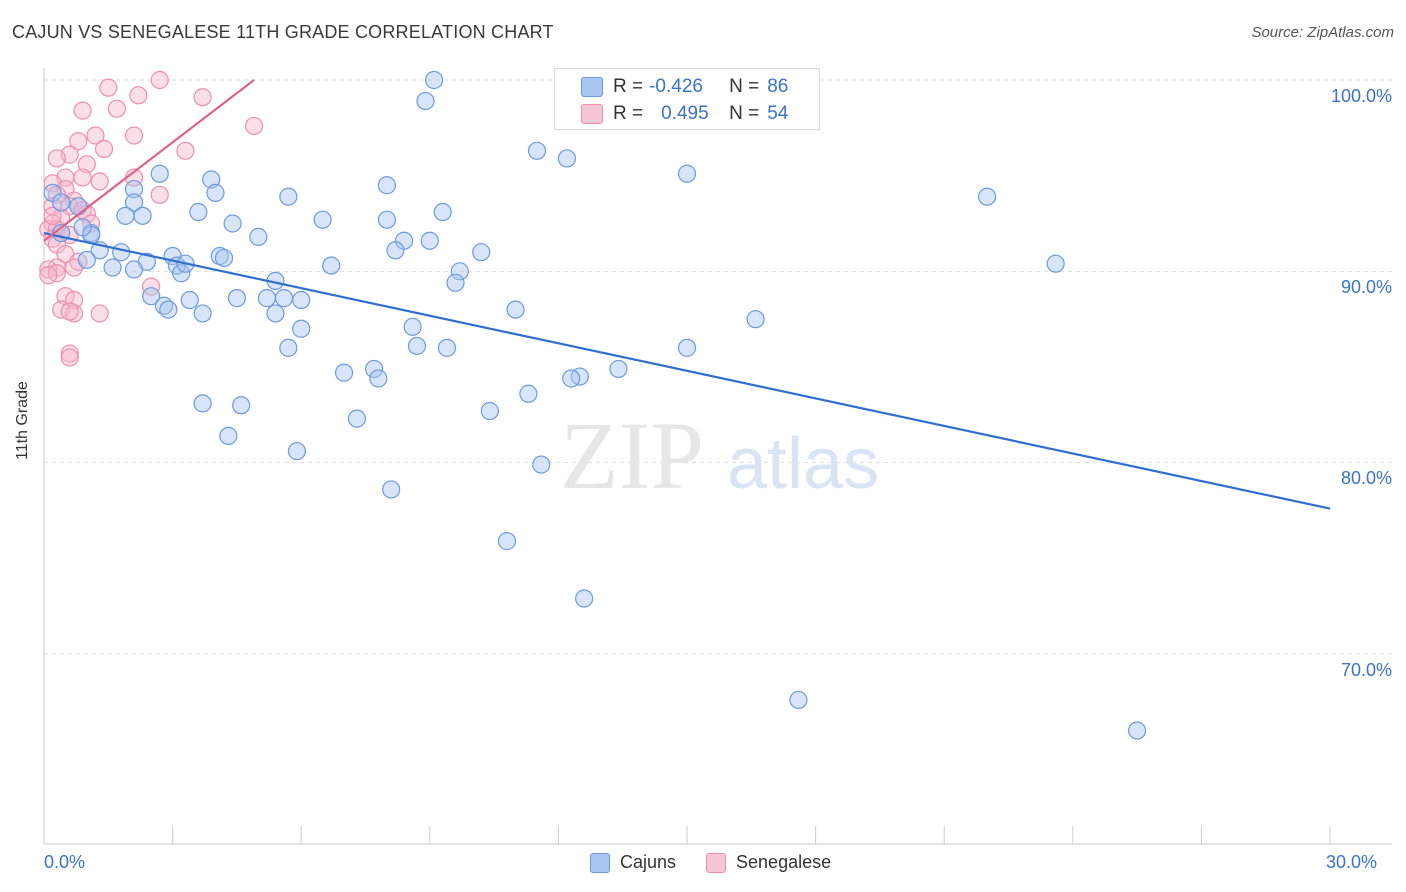 The image size is (1406, 892). Describe the element at coordinates (778, 113) in the screenshot. I see `legend-n-value: 54` at that location.